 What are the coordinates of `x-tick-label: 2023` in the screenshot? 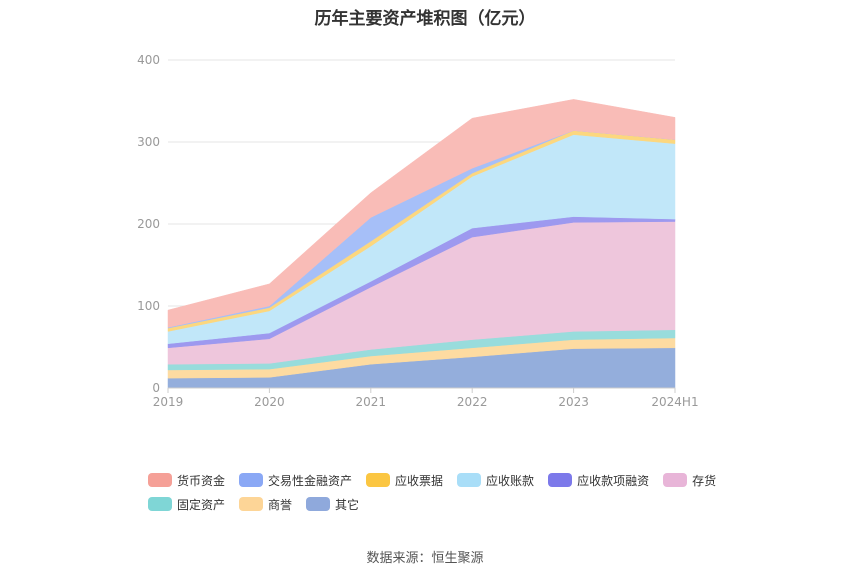 It's located at (573, 402).